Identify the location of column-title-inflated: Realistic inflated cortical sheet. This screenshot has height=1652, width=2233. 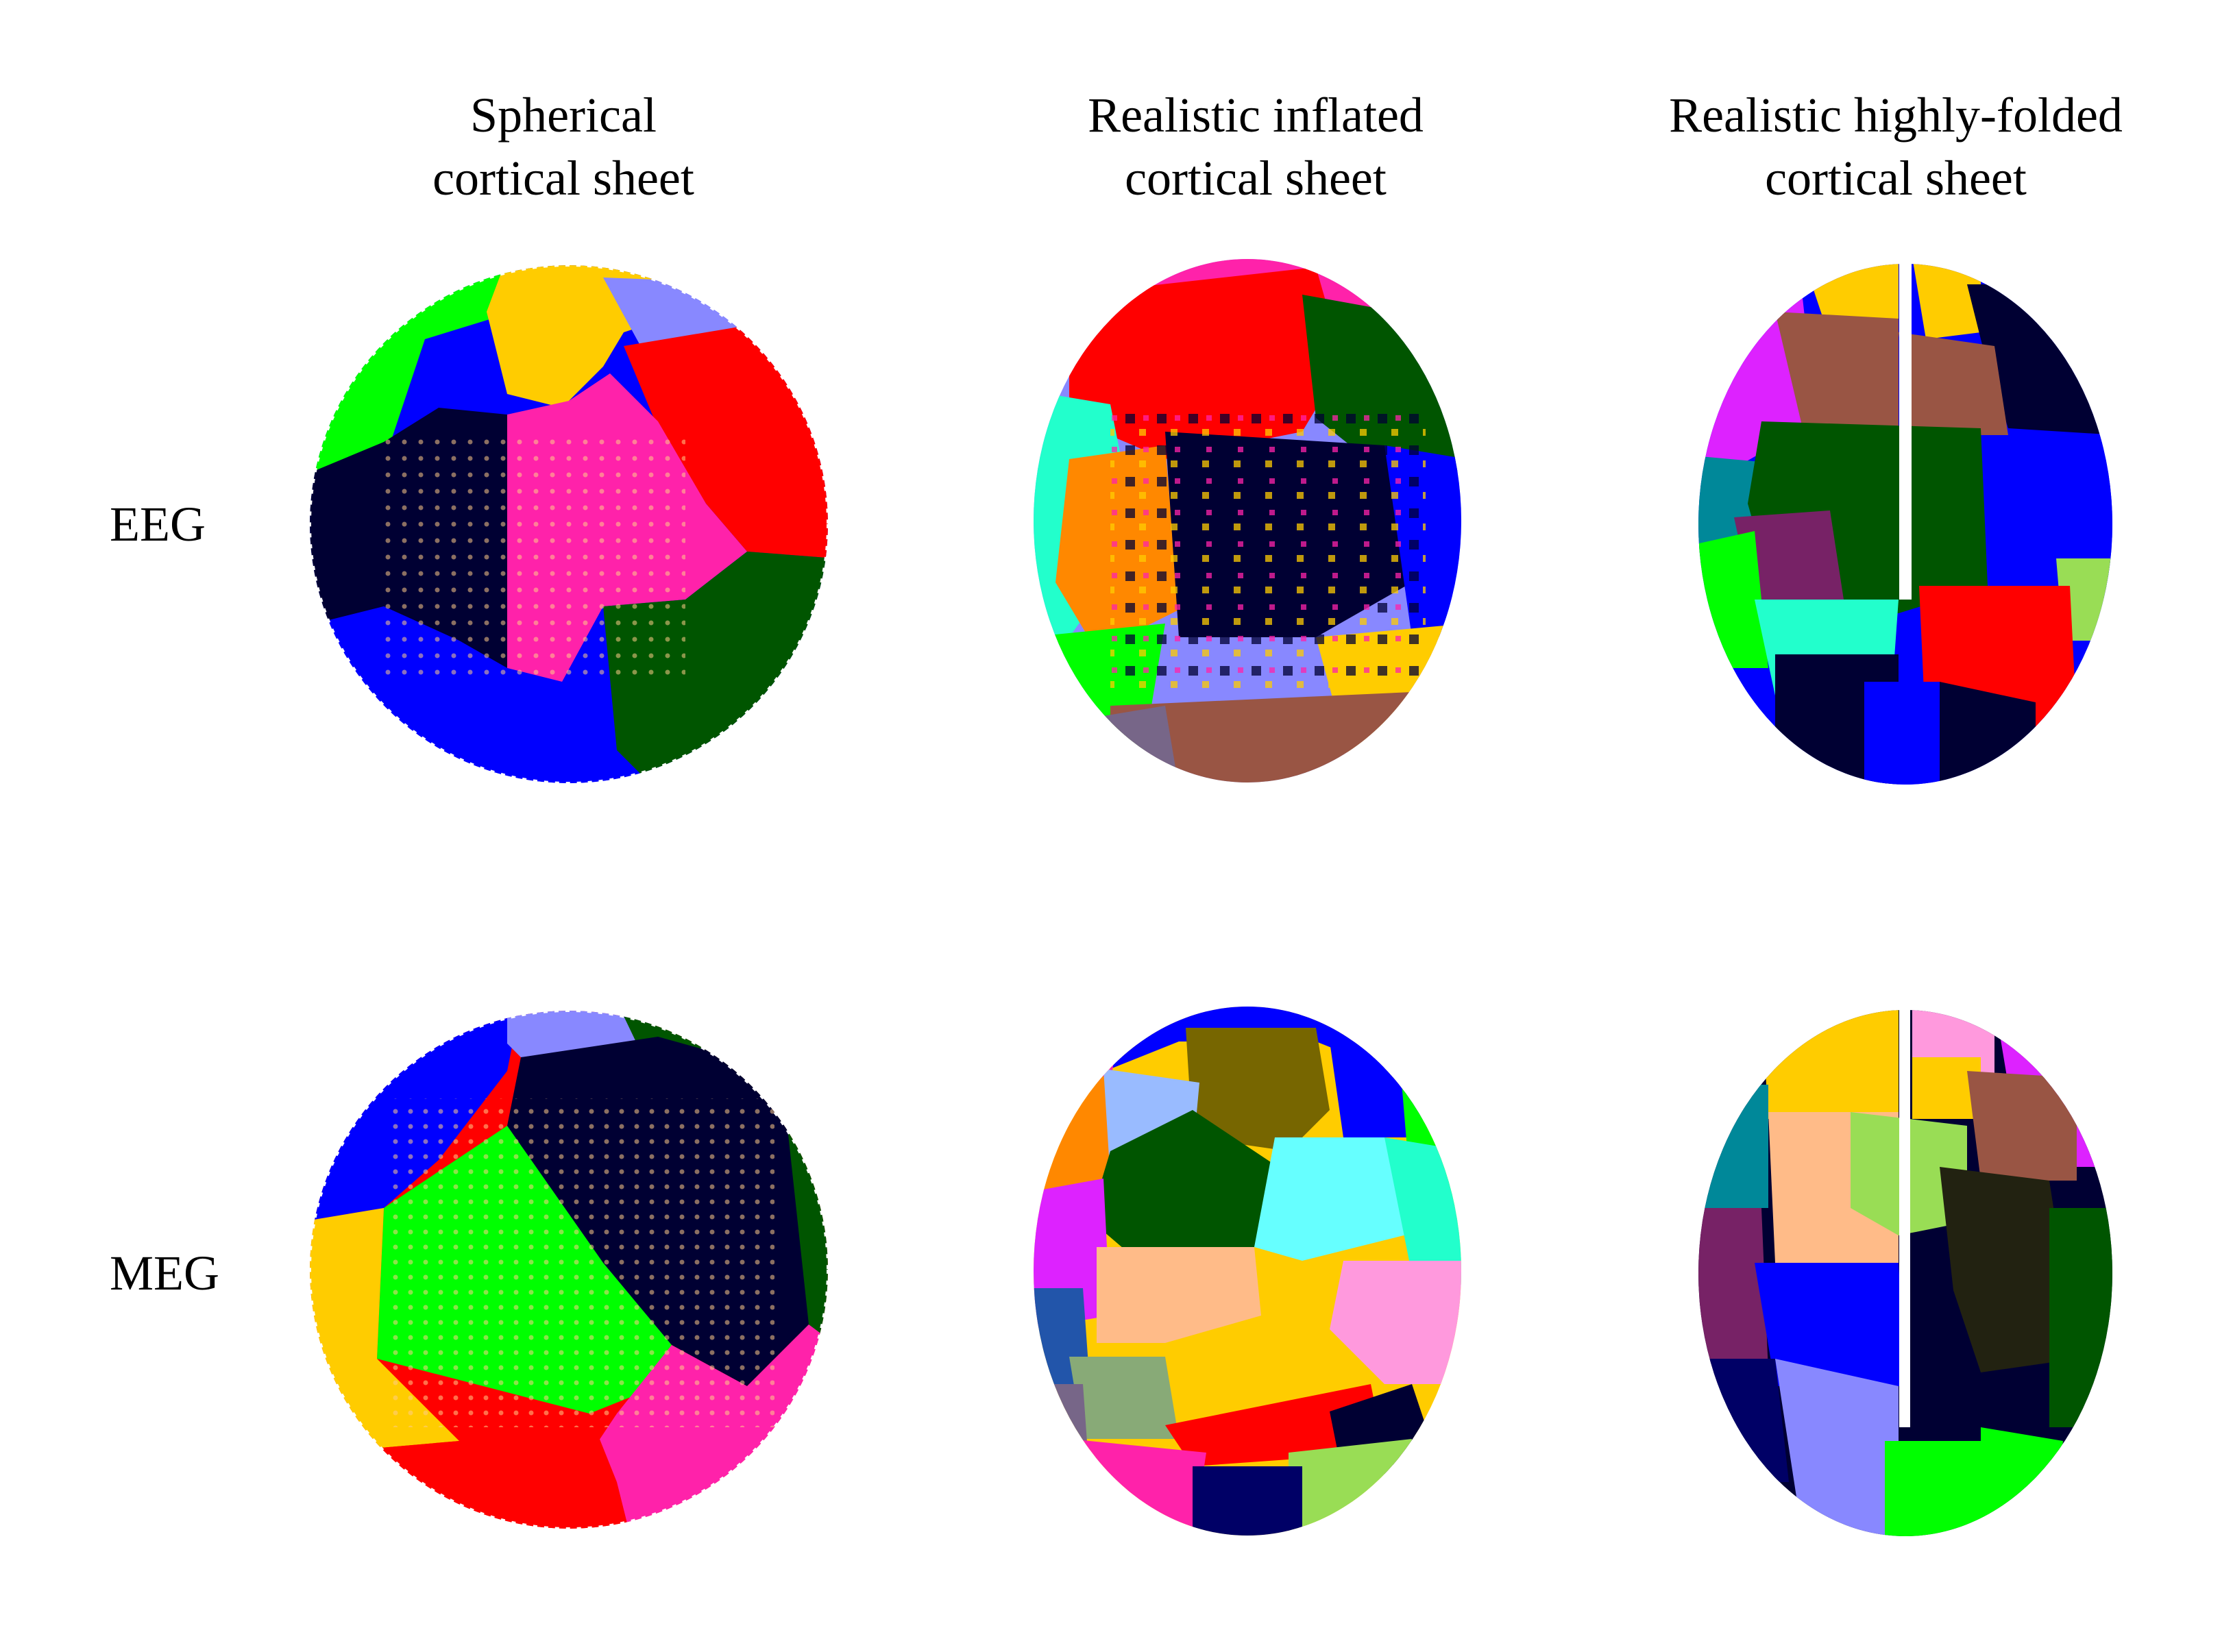
(1256, 147).